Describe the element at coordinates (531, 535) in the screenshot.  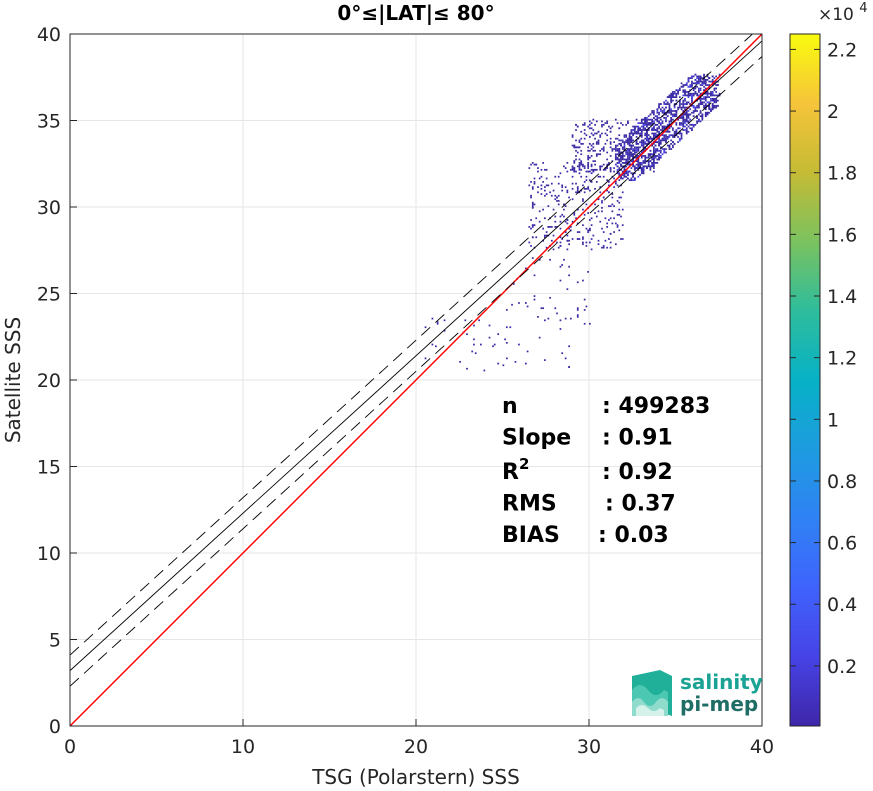
I see `stat-label: BIAS` at that location.